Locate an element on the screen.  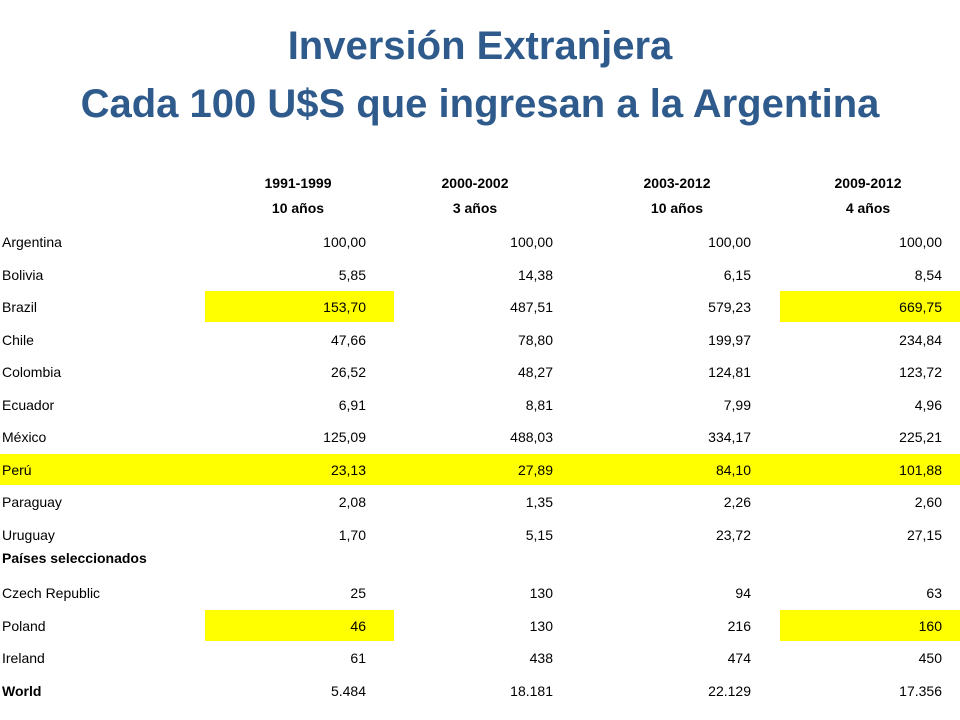
value-cell: 438 is located at coordinates (541, 658).